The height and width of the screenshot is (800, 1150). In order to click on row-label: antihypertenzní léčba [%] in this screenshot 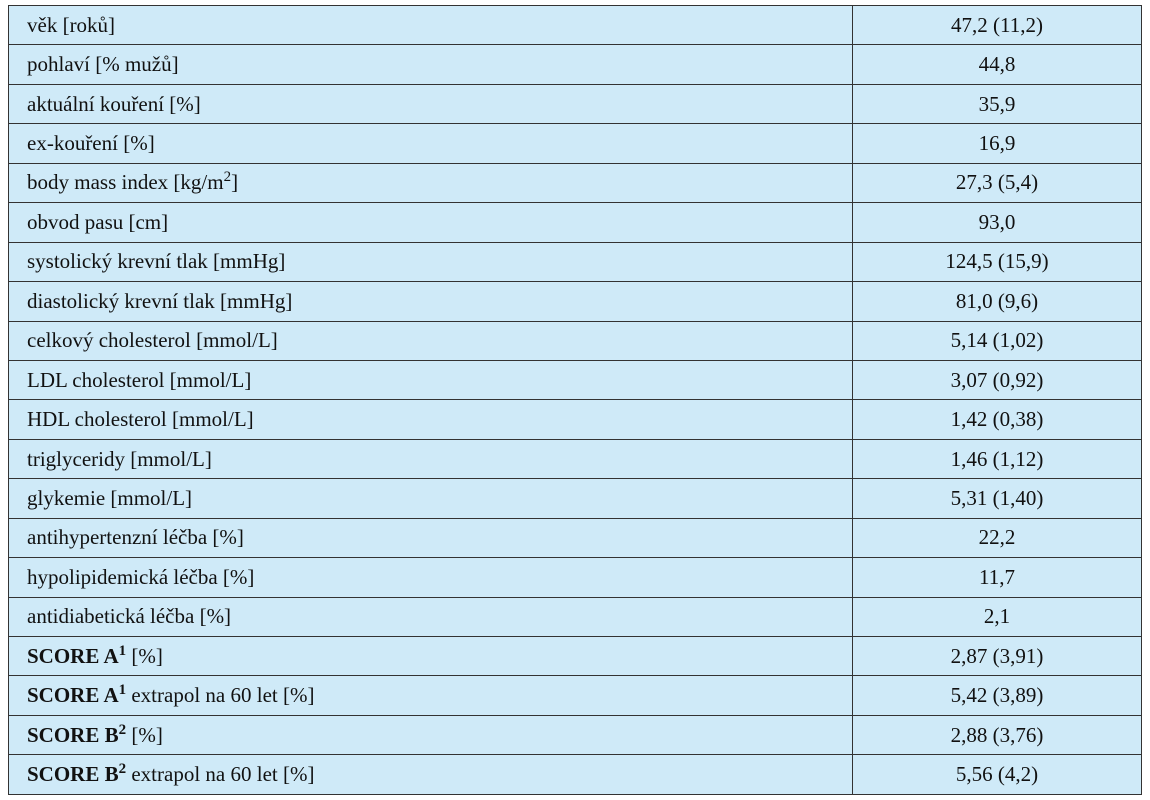, I will do `click(430, 538)`.